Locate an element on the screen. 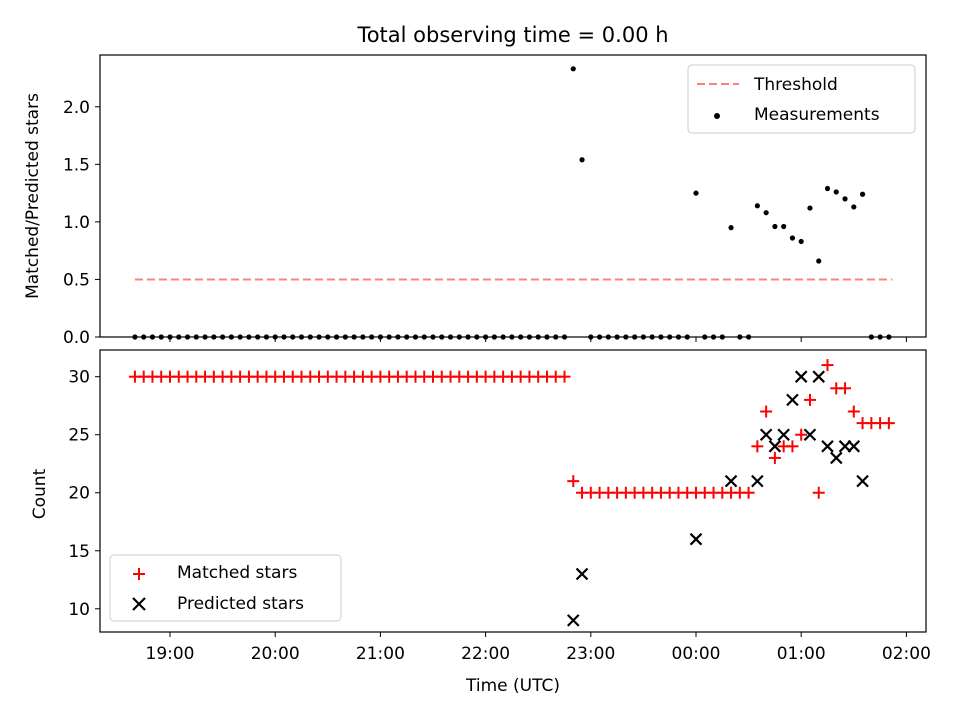 Image resolution: width=960 pixels, height=720 pixels. top-y-axis-label: Matched/Predicted stars is located at coordinates (33, 196).